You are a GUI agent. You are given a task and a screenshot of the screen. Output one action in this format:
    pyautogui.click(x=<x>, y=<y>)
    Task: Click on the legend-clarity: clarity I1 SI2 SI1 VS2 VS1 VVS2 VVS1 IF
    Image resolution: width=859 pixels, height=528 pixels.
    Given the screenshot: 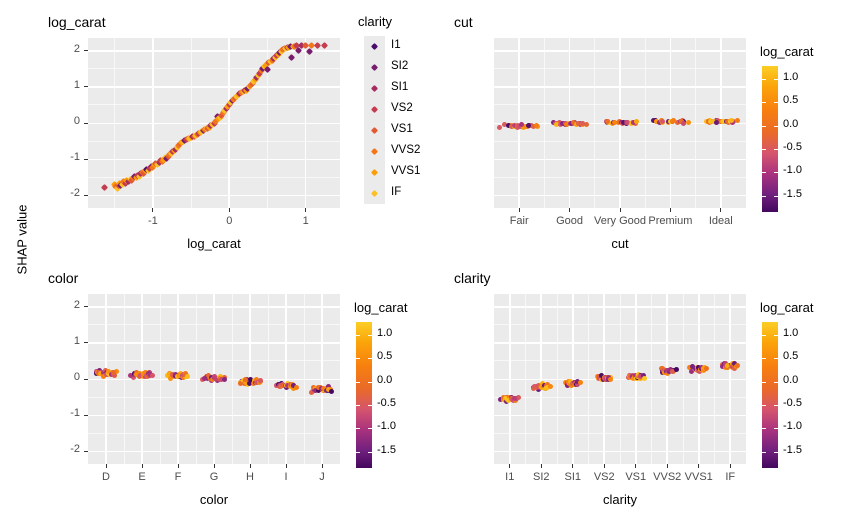 What is the action you would take?
    pyautogui.click(x=406, y=124)
    